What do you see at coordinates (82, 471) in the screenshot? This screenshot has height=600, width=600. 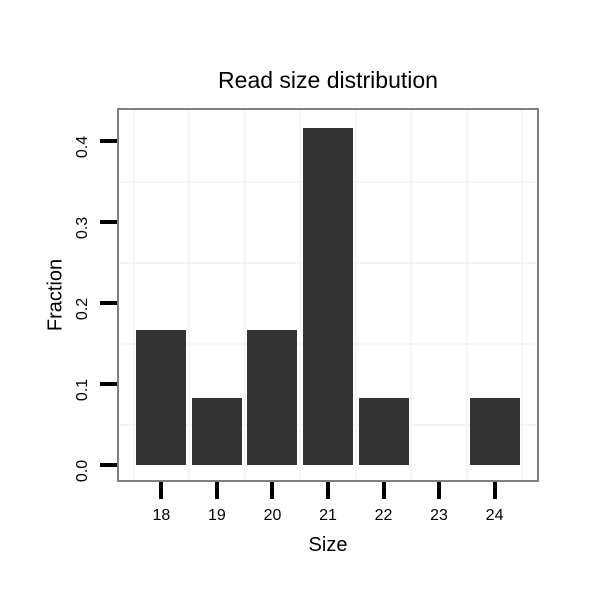 I see `y-tick-label-0.0: 0.0` at bounding box center [82, 471].